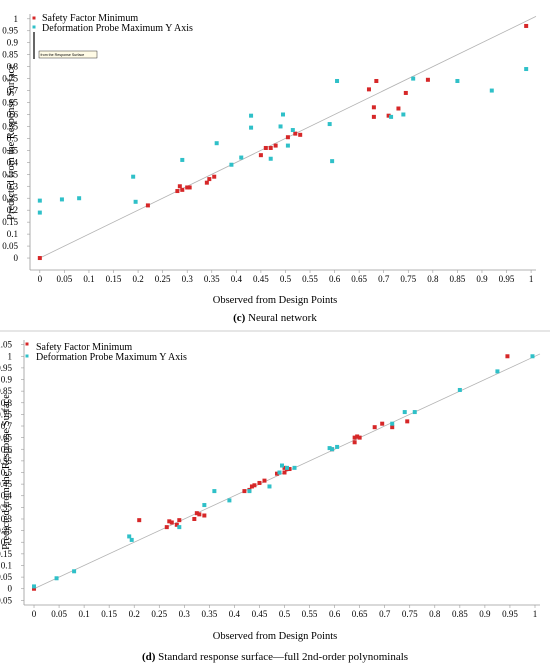 The image size is (550, 669). What do you see at coordinates (458, 279) in the screenshot?
I see `x-tick-label: 0.85` at bounding box center [458, 279].